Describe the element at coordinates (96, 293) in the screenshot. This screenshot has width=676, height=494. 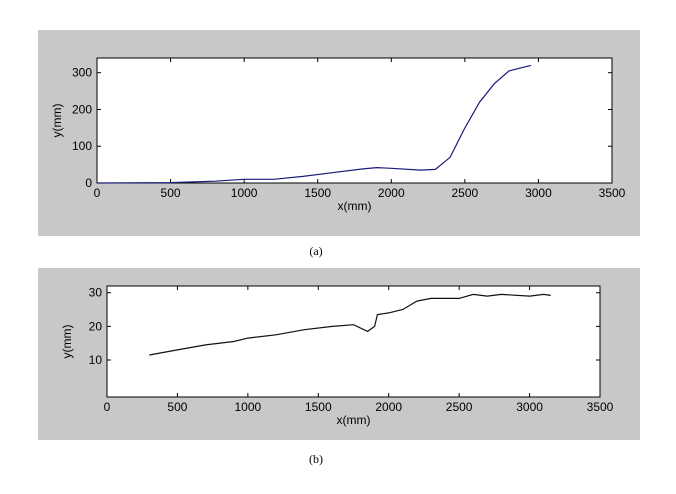
I see `y-tick-label: 30` at that location.